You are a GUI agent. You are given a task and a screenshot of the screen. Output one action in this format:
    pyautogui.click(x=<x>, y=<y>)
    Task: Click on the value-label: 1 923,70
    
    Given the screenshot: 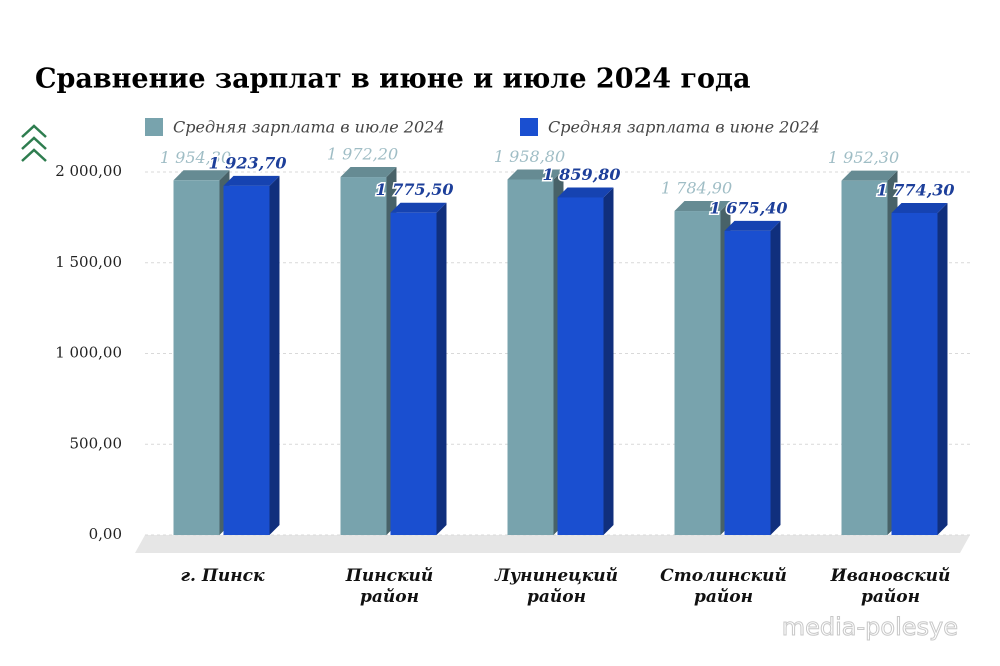 What is the action you would take?
    pyautogui.click(x=248, y=162)
    